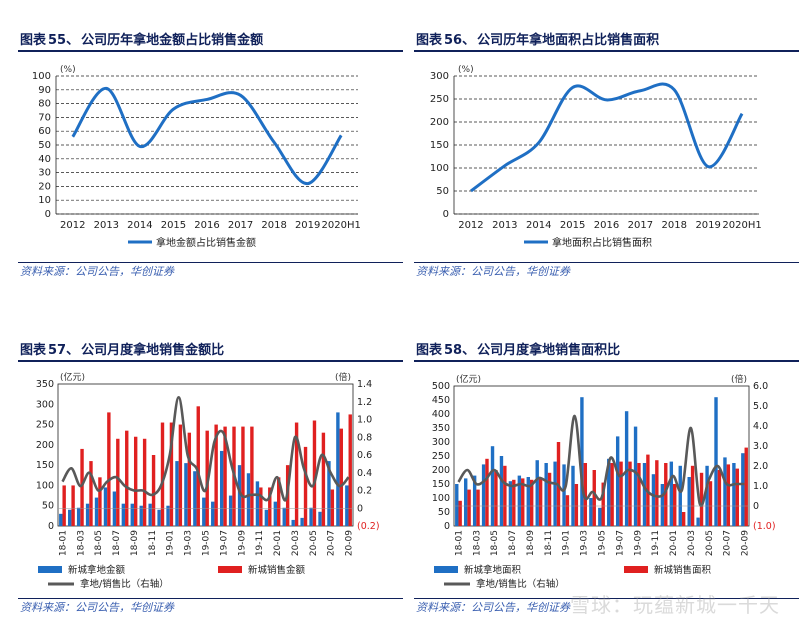  I want to click on y2-tick-label: 0.8, so click(364, 437).